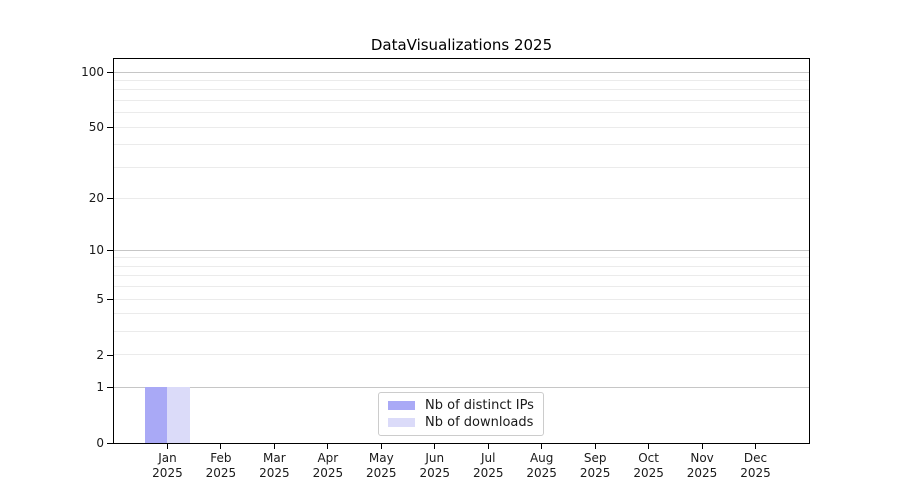 Image resolution: width=900 pixels, height=500 pixels. I want to click on x-tick-month: Dec, so click(755, 458).